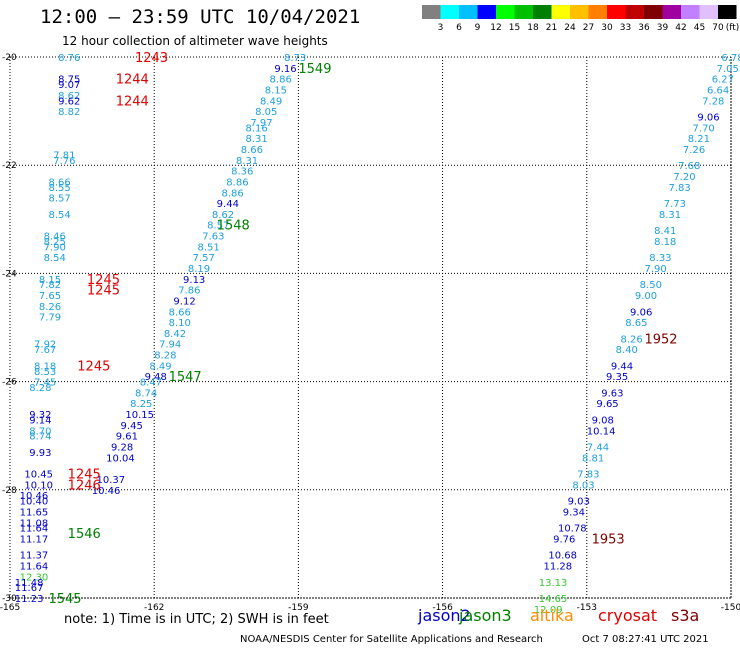  I want to click on swh-value-label: 8.50, so click(651, 285).